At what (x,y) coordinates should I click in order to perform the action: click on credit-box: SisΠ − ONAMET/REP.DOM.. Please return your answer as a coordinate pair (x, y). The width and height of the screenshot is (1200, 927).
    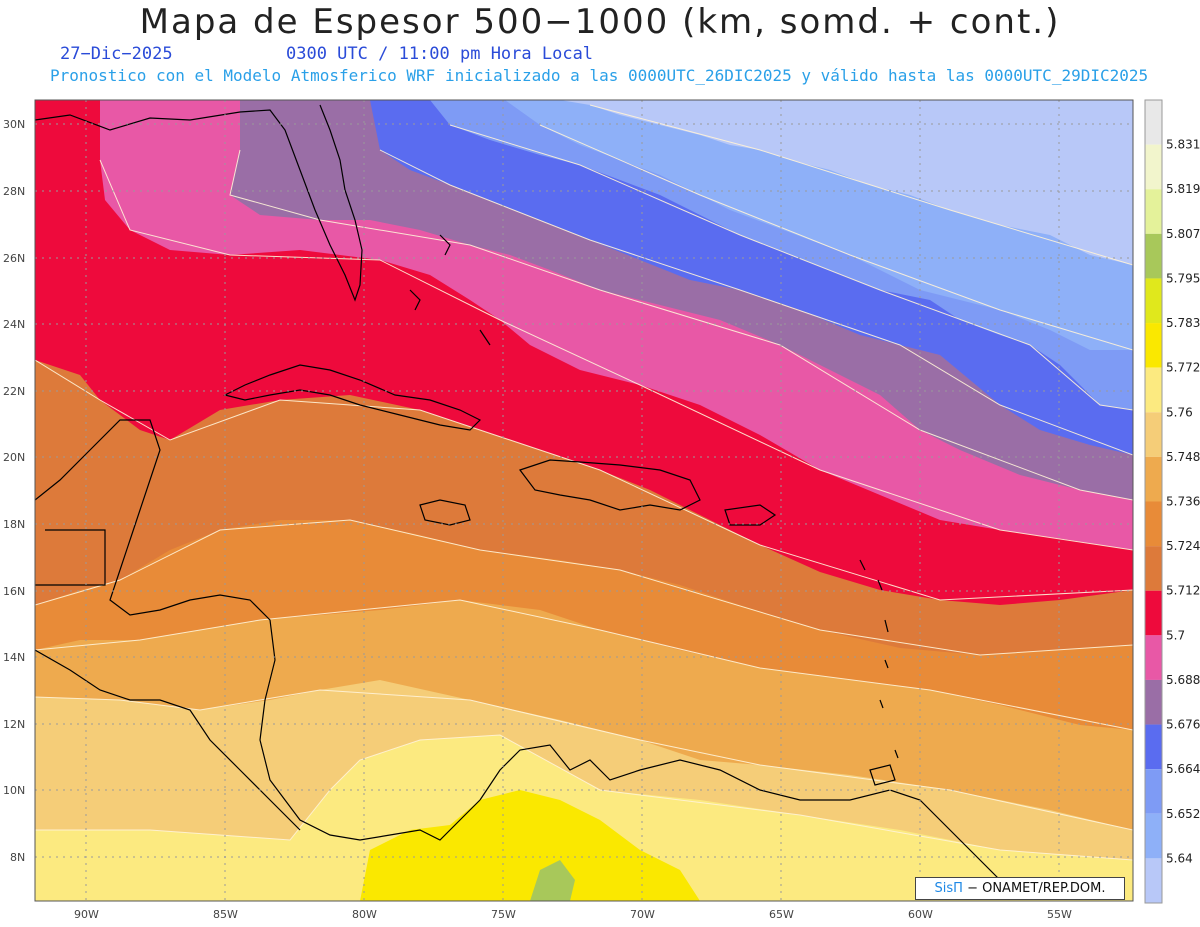
    Looking at the image, I should click on (1020, 888).